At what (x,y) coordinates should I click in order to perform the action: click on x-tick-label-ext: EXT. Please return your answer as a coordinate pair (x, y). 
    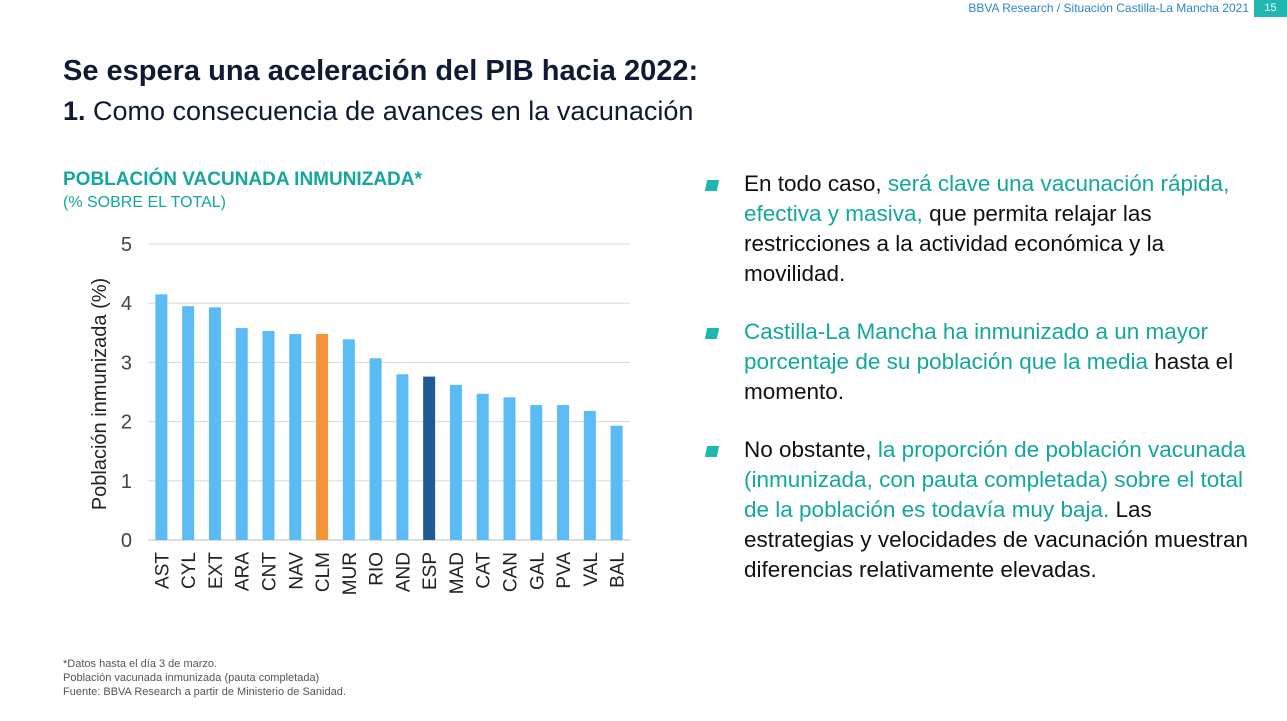
    Looking at the image, I should click on (216, 570).